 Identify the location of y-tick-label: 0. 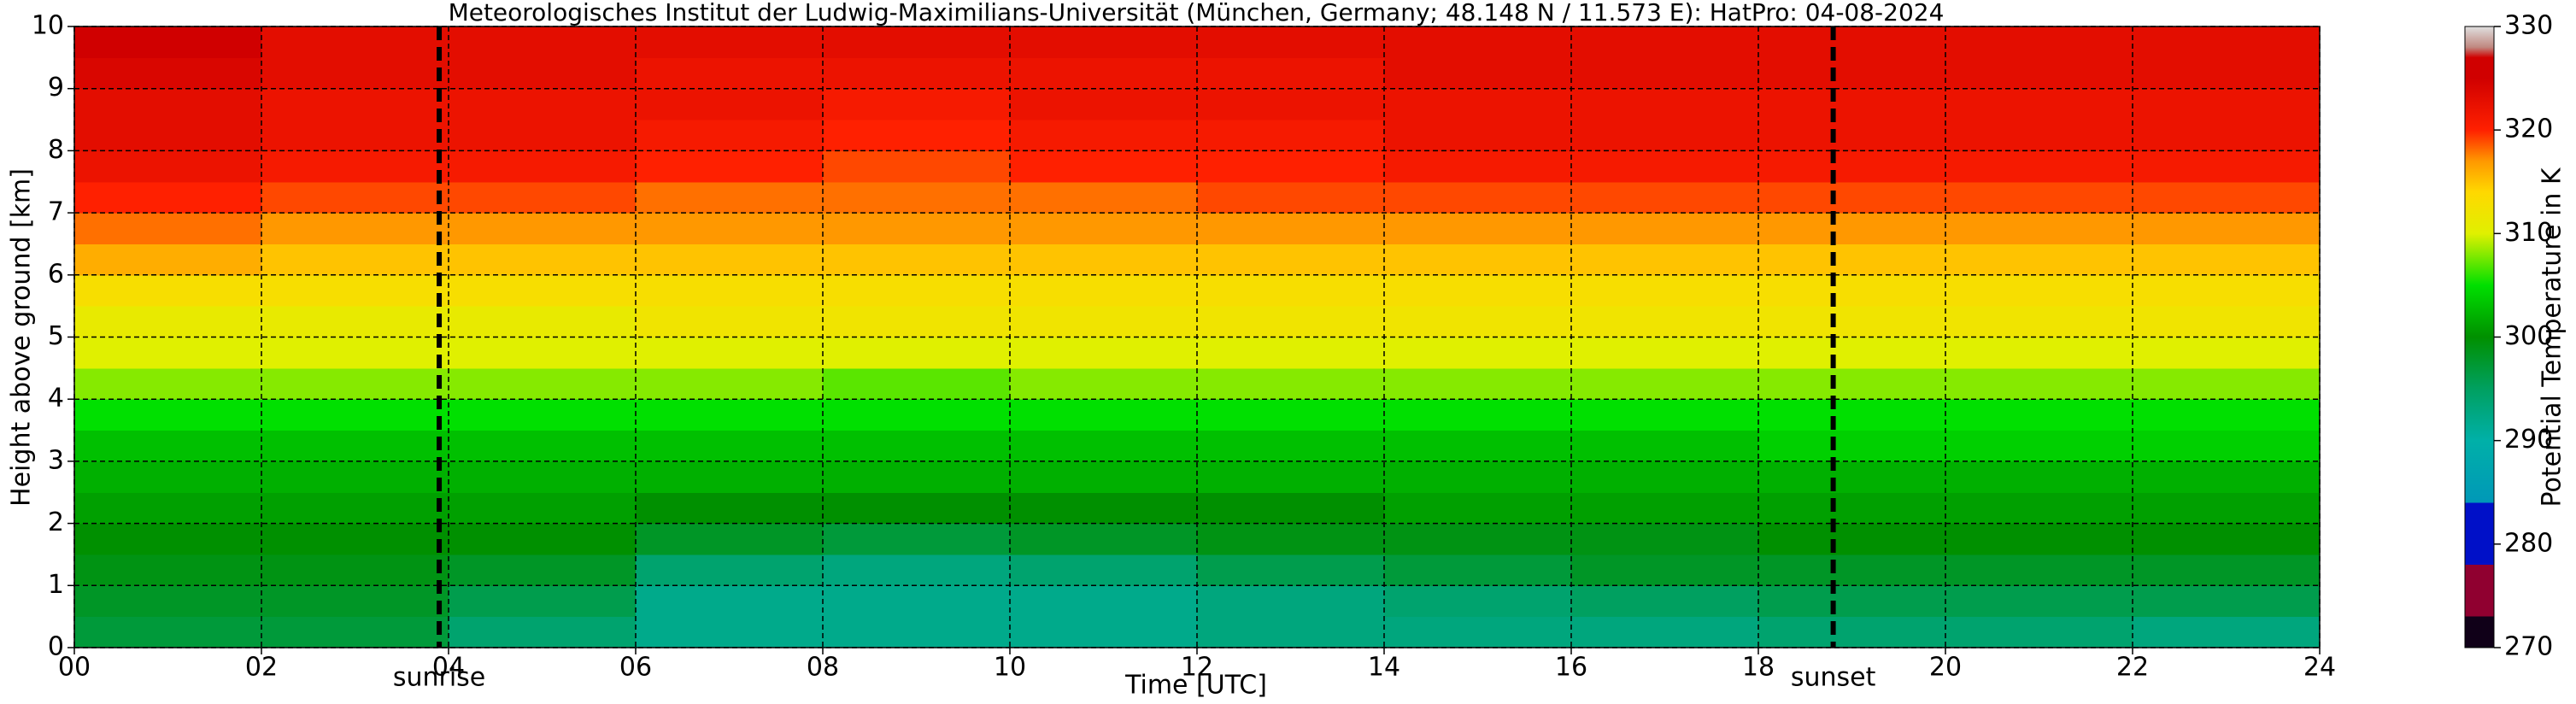
(56, 647).